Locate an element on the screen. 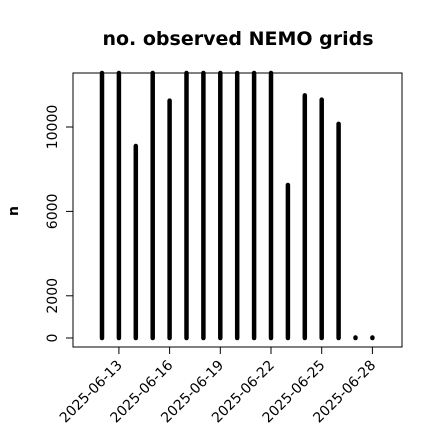 The width and height of the screenshot is (440, 440). y-axis: 0 2000 6000 10000 is located at coordinates (59, 224).